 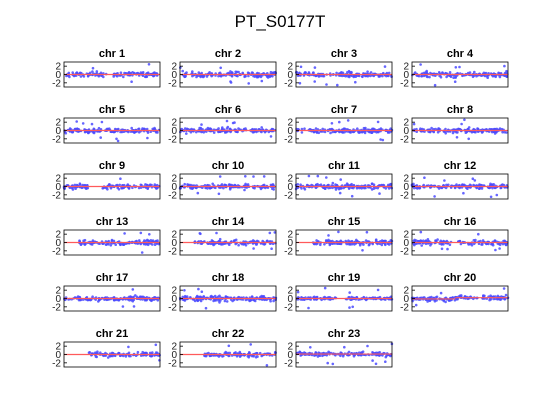 What do you see at coordinates (228, 222) in the screenshot?
I see `panel-title: chr 14` at bounding box center [228, 222].